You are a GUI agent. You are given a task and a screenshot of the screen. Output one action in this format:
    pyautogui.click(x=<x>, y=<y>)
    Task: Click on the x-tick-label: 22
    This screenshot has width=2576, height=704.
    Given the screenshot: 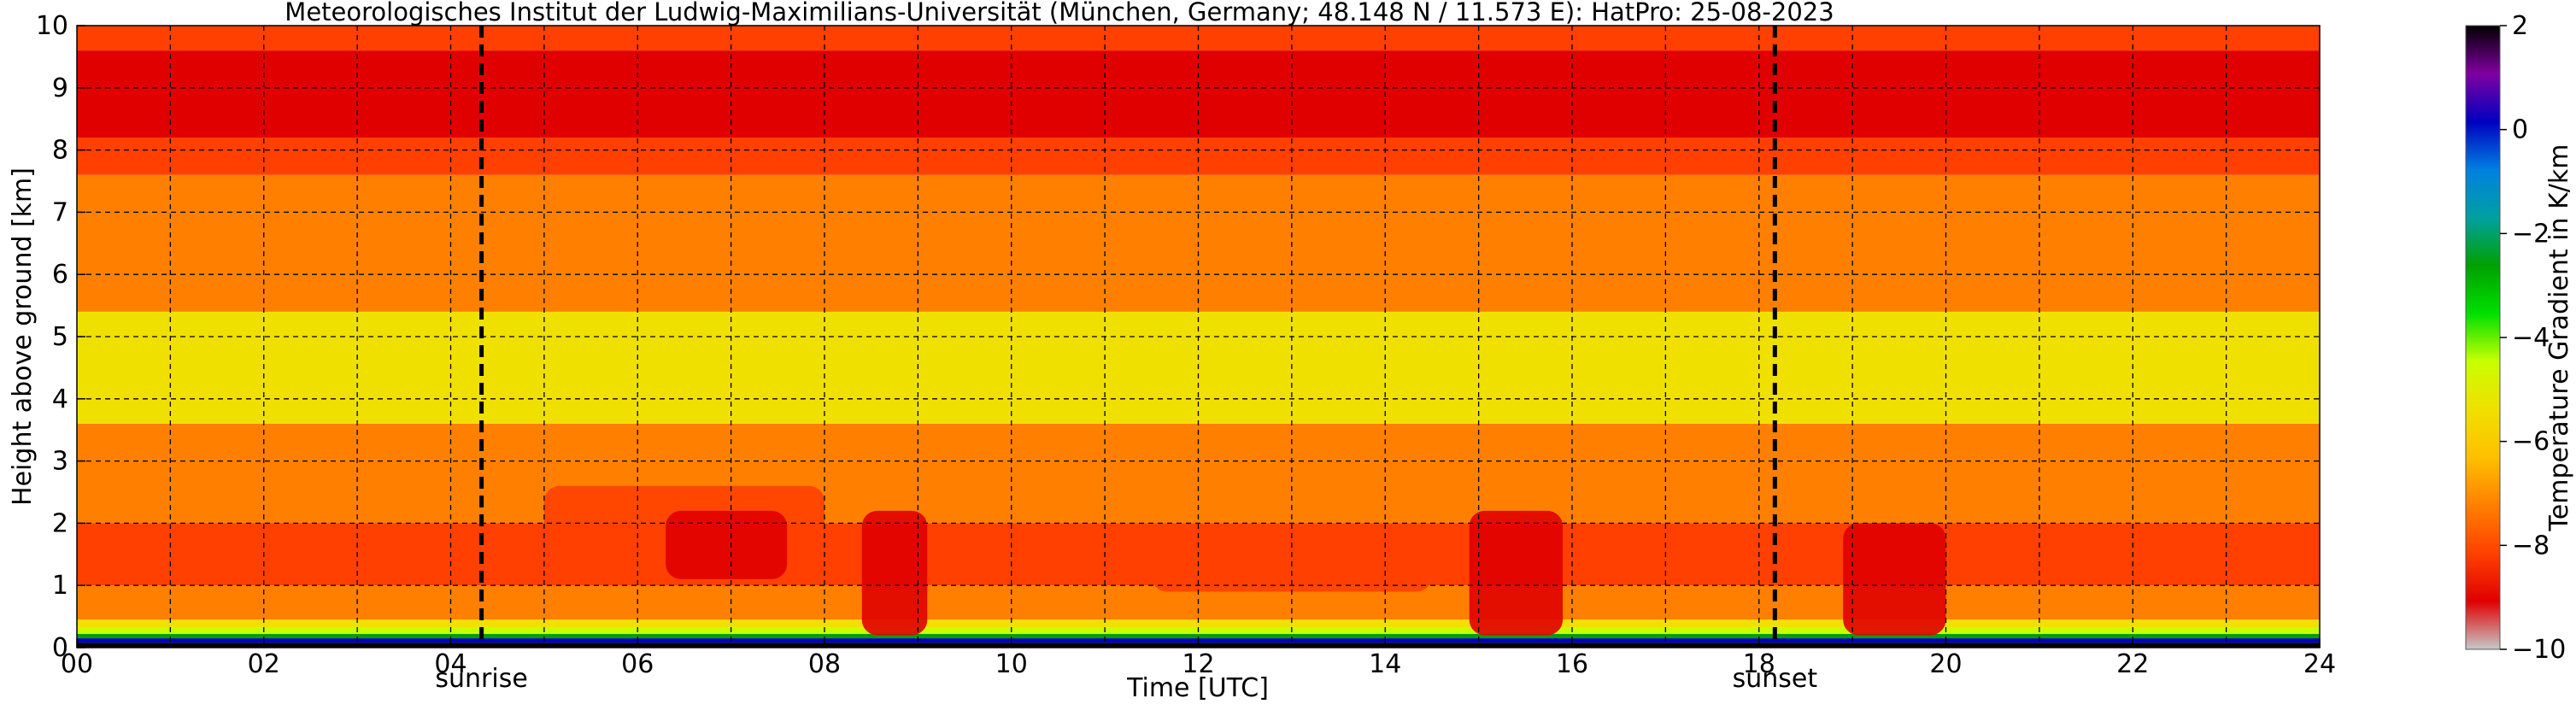 What is the action you would take?
    pyautogui.click(x=2132, y=664)
    